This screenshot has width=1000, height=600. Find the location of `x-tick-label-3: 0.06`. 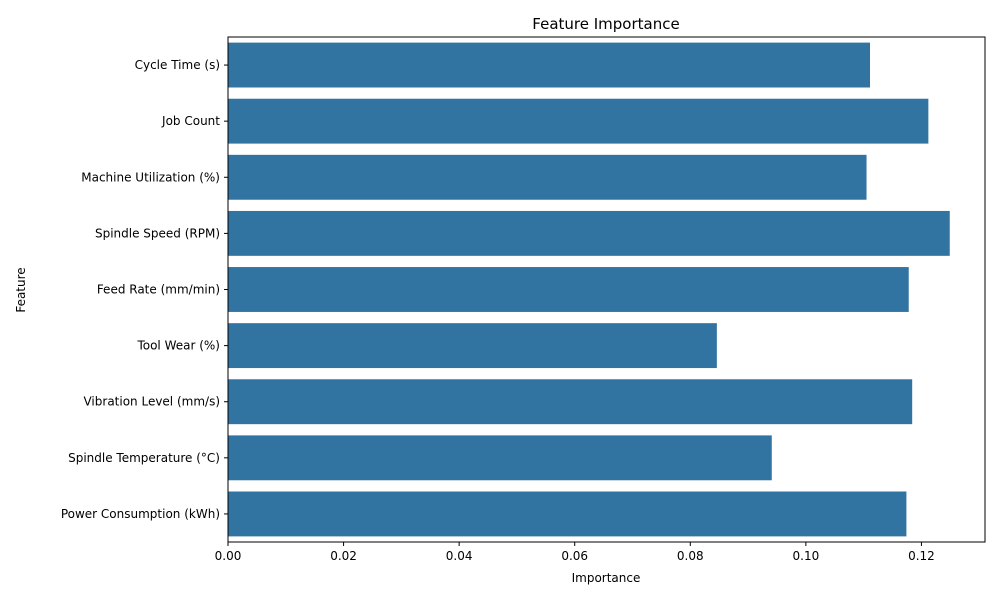

x-tick-label-3: 0.06 is located at coordinates (574, 556).